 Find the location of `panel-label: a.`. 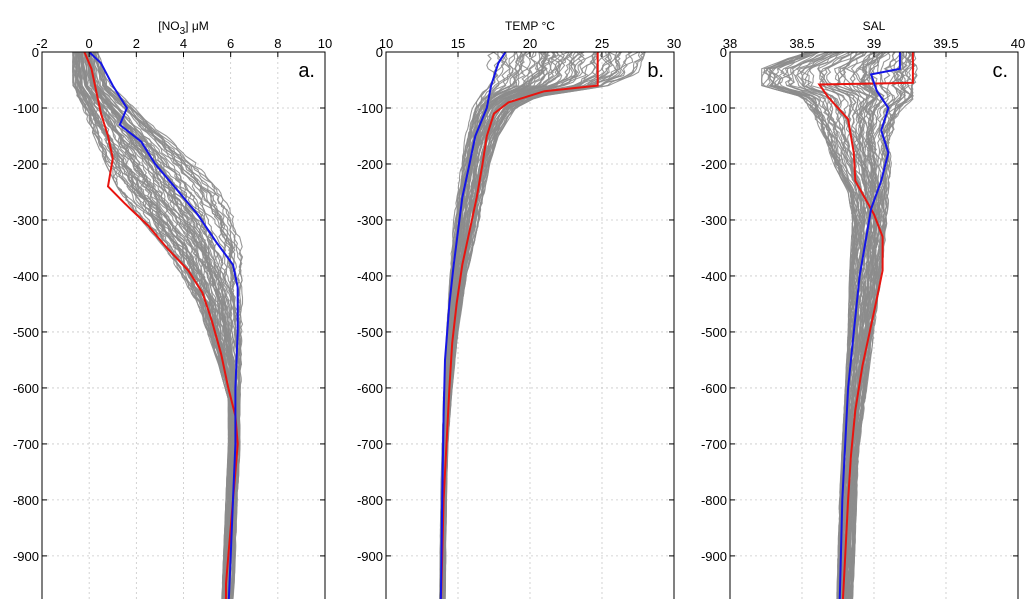

panel-label: a. is located at coordinates (306, 71).